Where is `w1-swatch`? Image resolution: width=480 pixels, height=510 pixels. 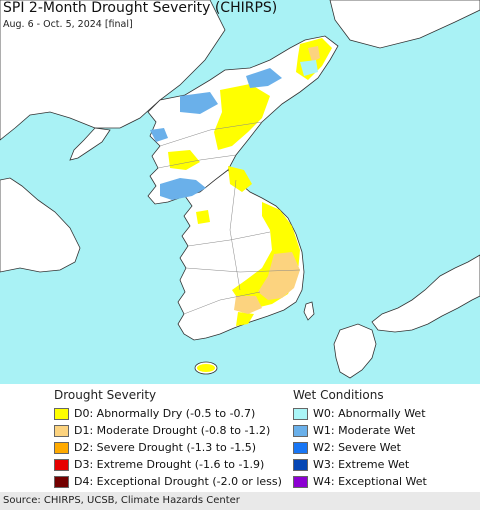
w1-swatch is located at coordinates (300, 431).